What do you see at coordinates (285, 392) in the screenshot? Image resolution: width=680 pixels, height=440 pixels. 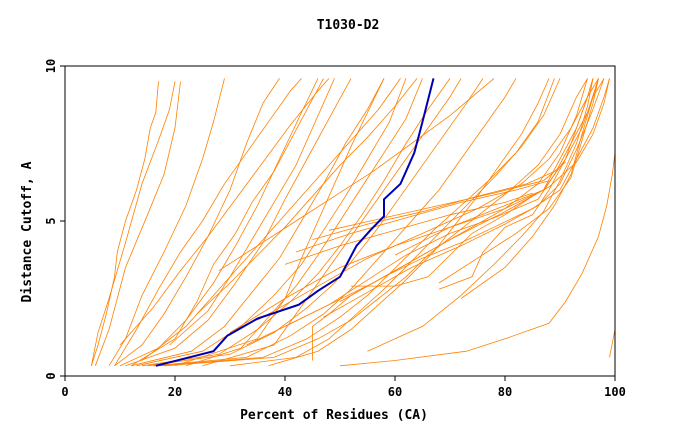 I see `x-tick-label: 40` at bounding box center [285, 392].